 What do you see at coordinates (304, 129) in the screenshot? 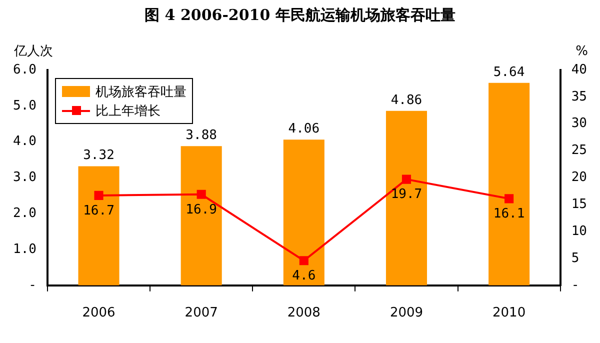
I see `data-label: 4.06` at bounding box center [304, 129].